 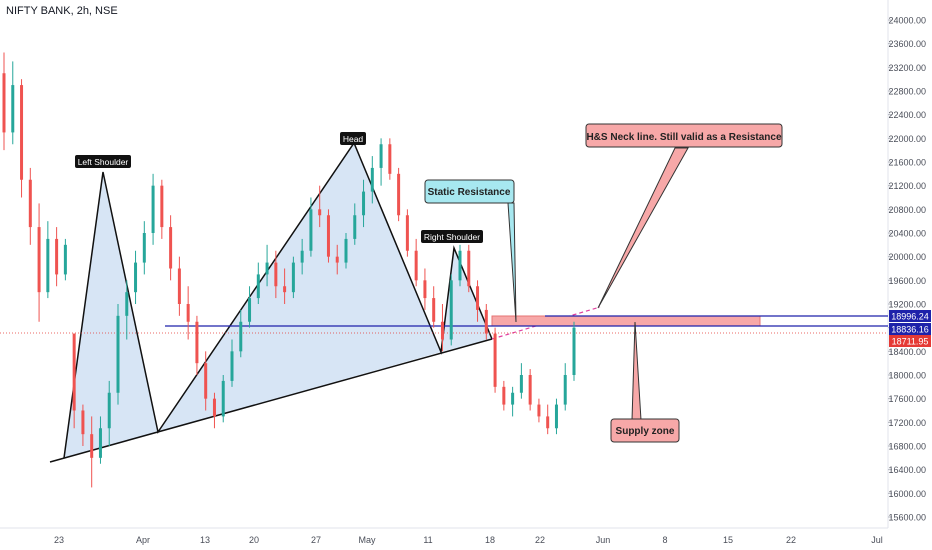 I want to click on price-tag-label: 18711.95, so click(x=910, y=342).